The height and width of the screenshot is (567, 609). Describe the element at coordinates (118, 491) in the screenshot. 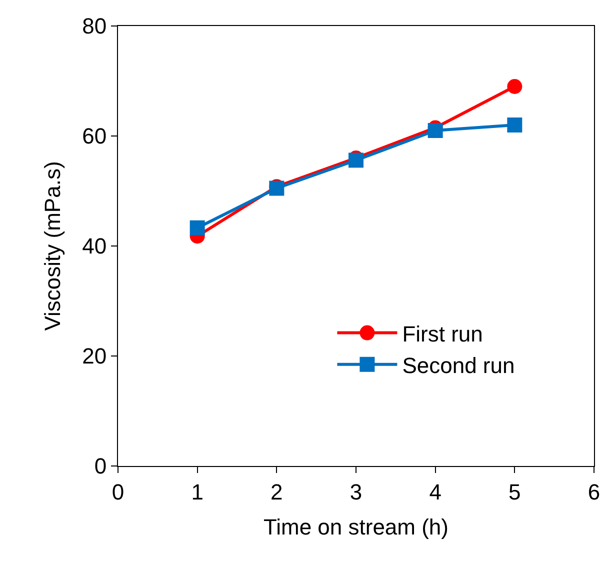

I see `x-tick-label: 0` at that location.